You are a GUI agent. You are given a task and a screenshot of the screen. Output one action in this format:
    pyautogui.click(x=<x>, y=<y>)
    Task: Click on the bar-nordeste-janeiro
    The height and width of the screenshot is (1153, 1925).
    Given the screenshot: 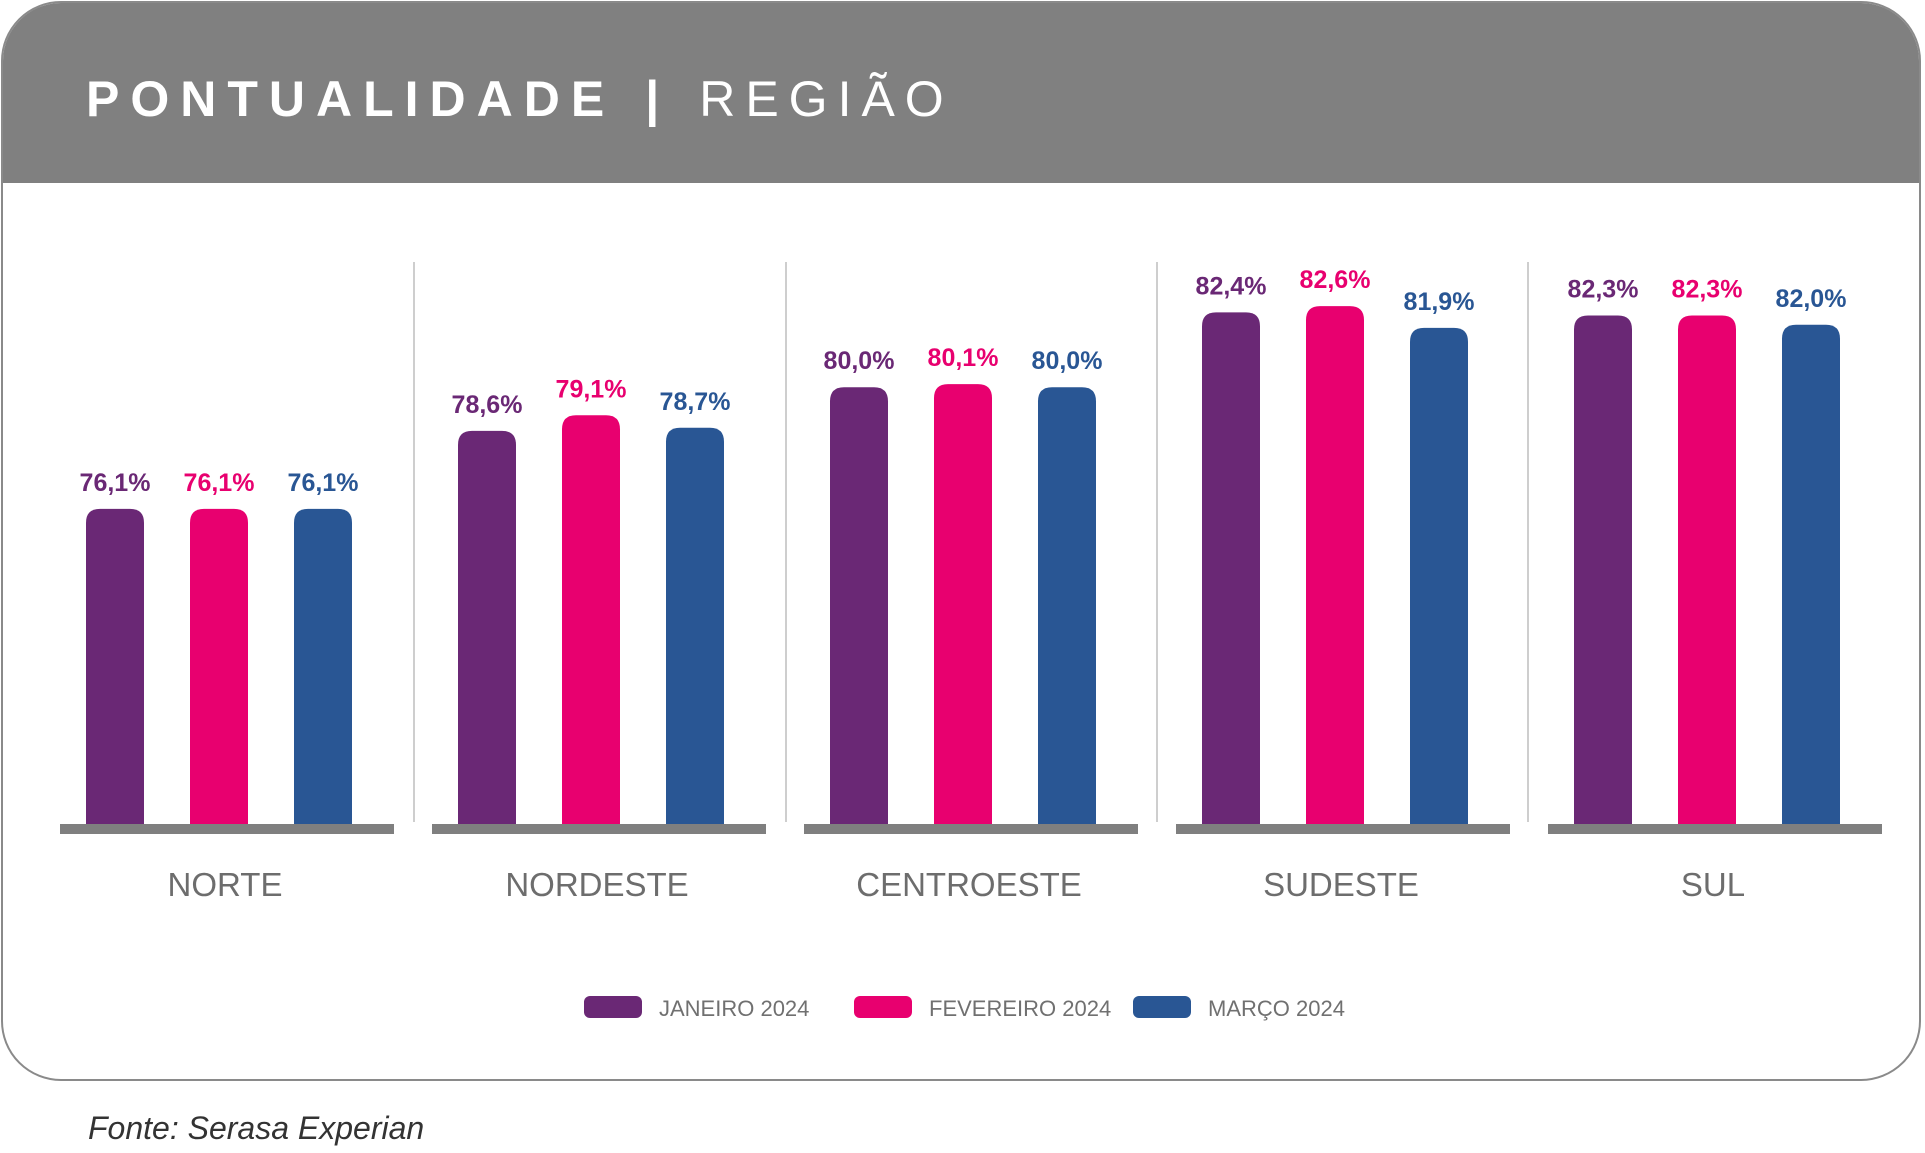 What is the action you would take?
    pyautogui.click(x=487, y=627)
    